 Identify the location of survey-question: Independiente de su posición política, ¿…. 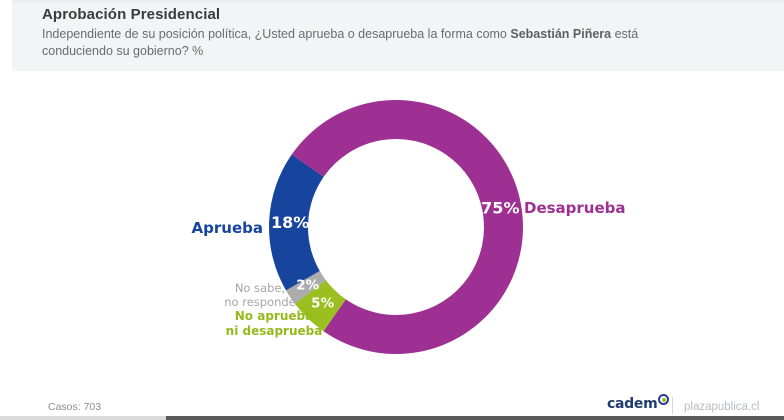
(367, 43).